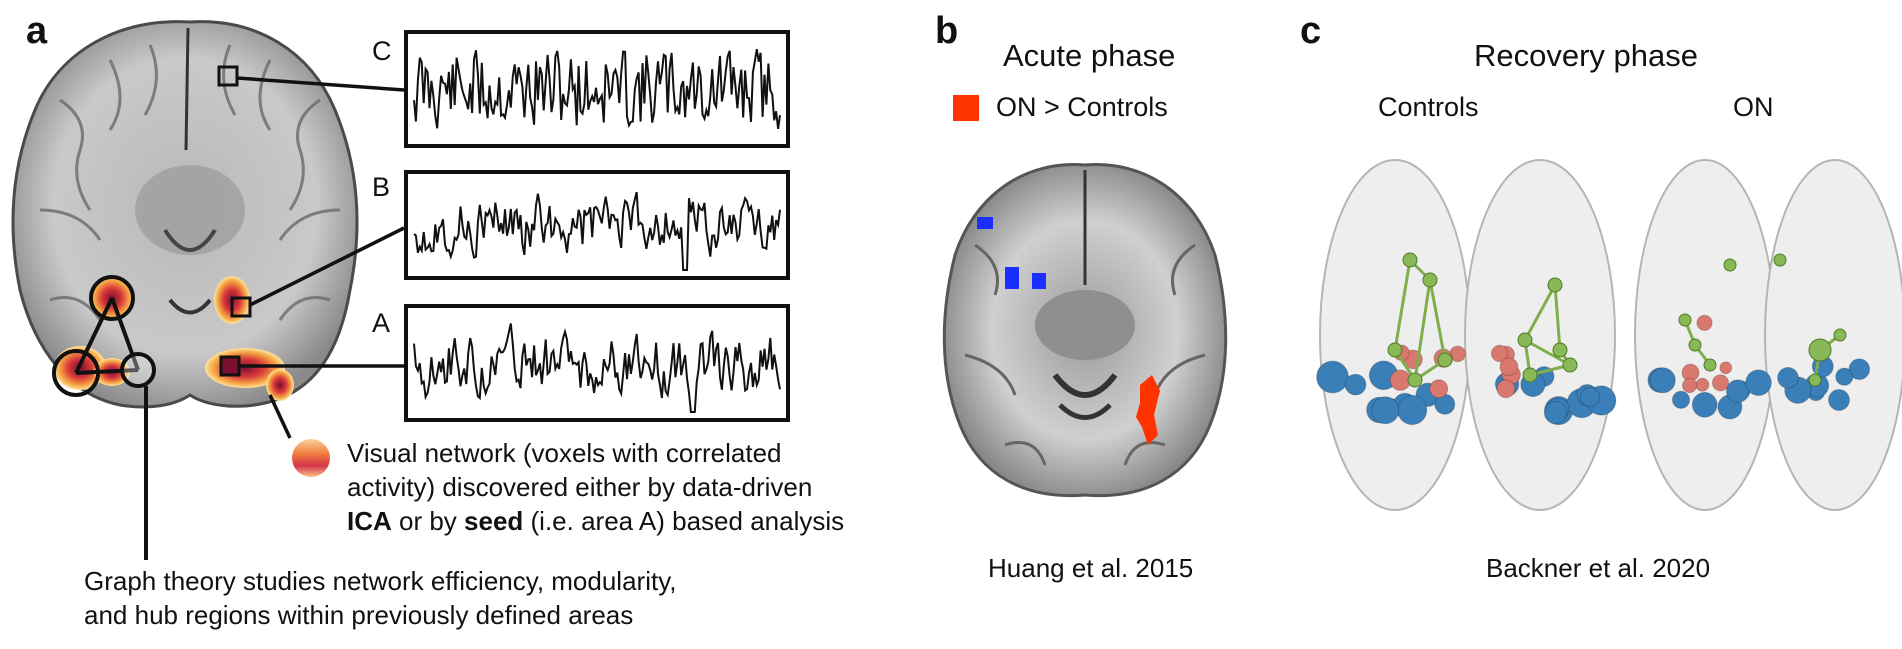 The image size is (1902, 649). Describe the element at coordinates (241, 307) in the screenshot. I see `roi-b-square` at that location.